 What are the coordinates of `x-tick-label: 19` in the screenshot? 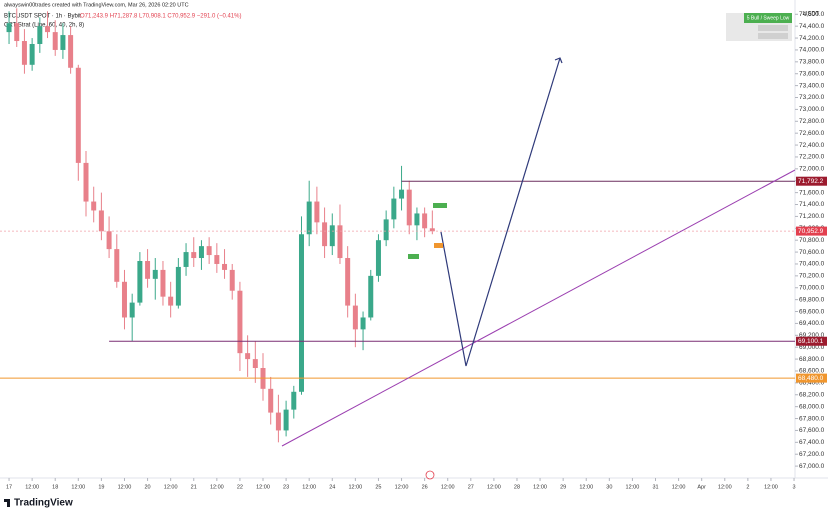 It's located at (101, 487).